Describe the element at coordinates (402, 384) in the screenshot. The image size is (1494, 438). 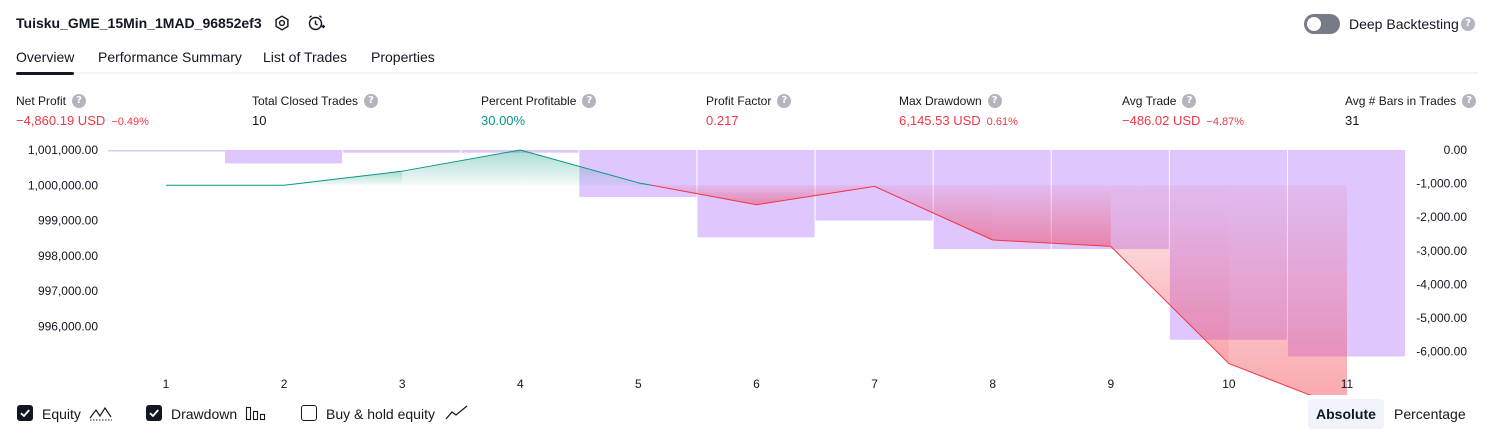
I see `x-axis-tick-label: 3` at that location.